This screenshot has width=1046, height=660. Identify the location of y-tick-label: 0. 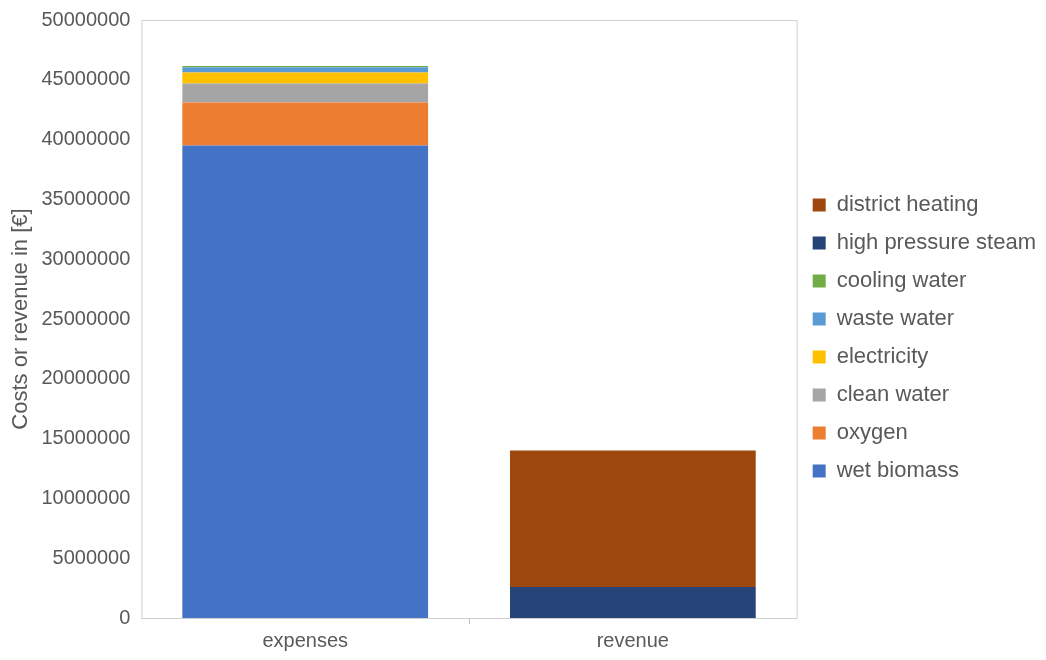
(125, 616).